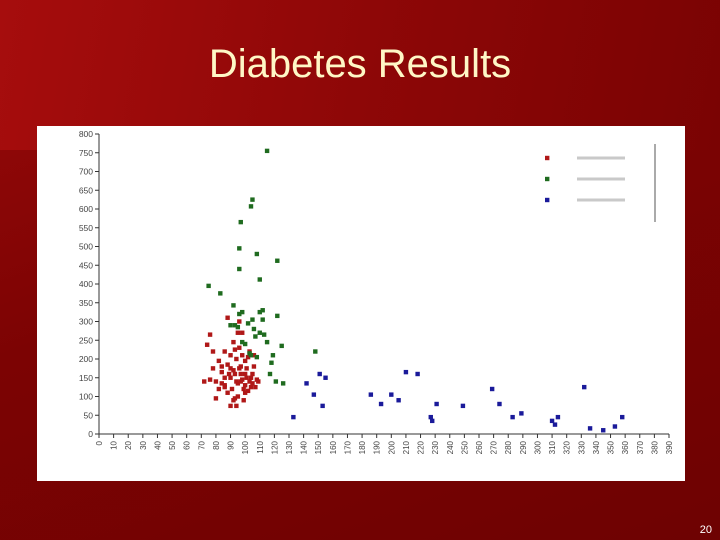 The height and width of the screenshot is (540, 720). What do you see at coordinates (216, 444) in the screenshot?
I see `x-tick-label: 80` at bounding box center [216, 444].